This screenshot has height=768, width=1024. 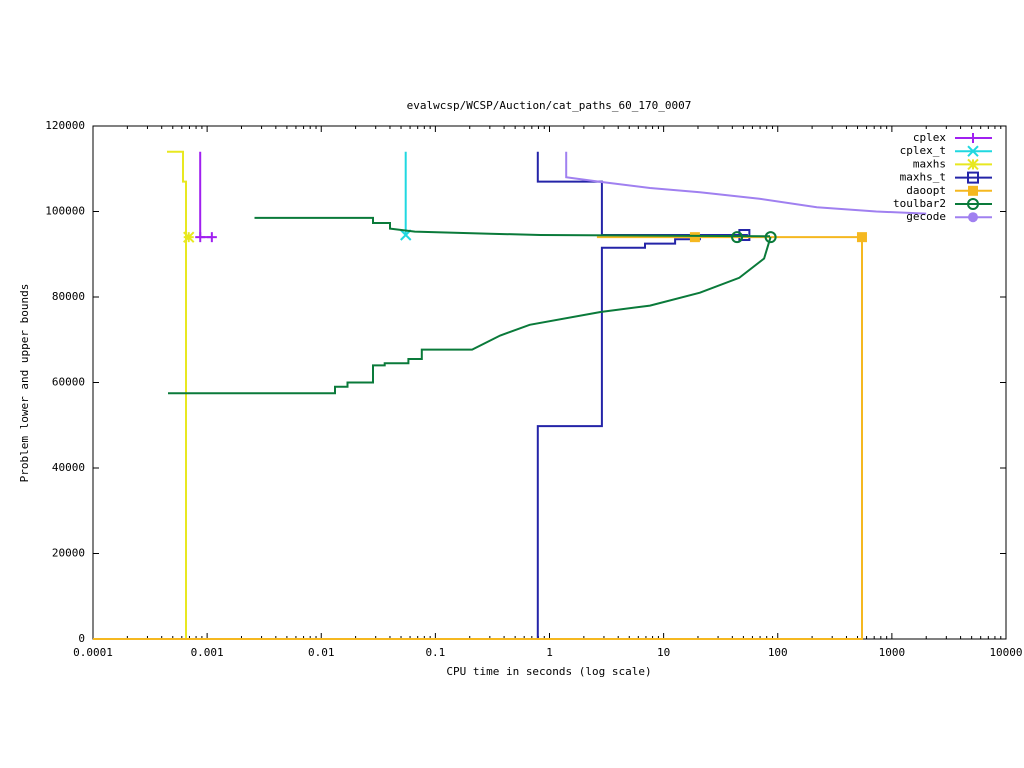 I want to click on x-tick-label: 10, so click(x=663, y=652).